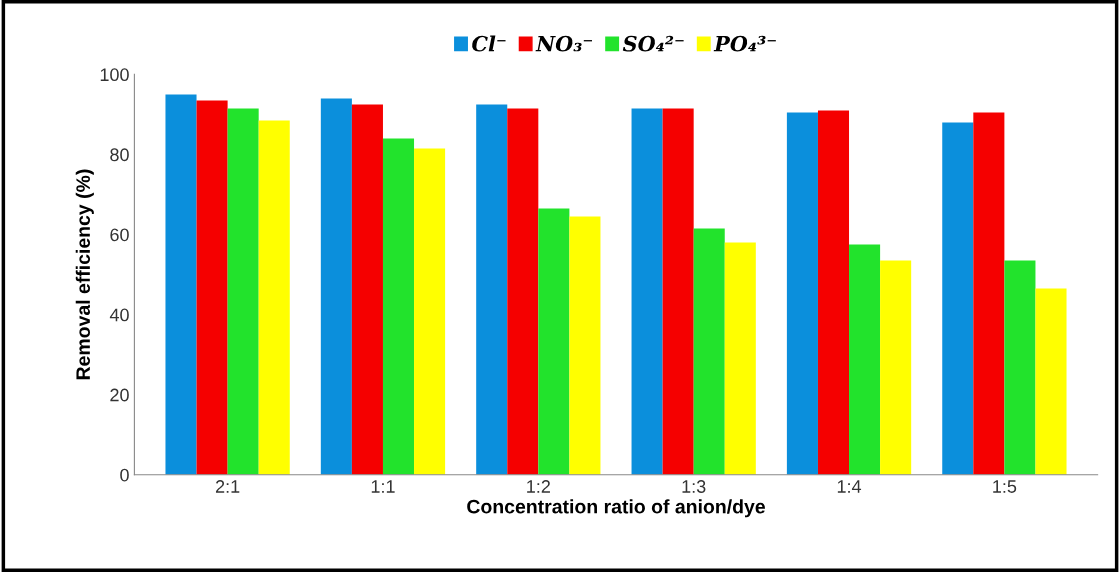 The width and height of the screenshot is (1120, 572). What do you see at coordinates (653, 43) in the screenshot?
I see `legend-label: SO₄²⁻` at bounding box center [653, 43].